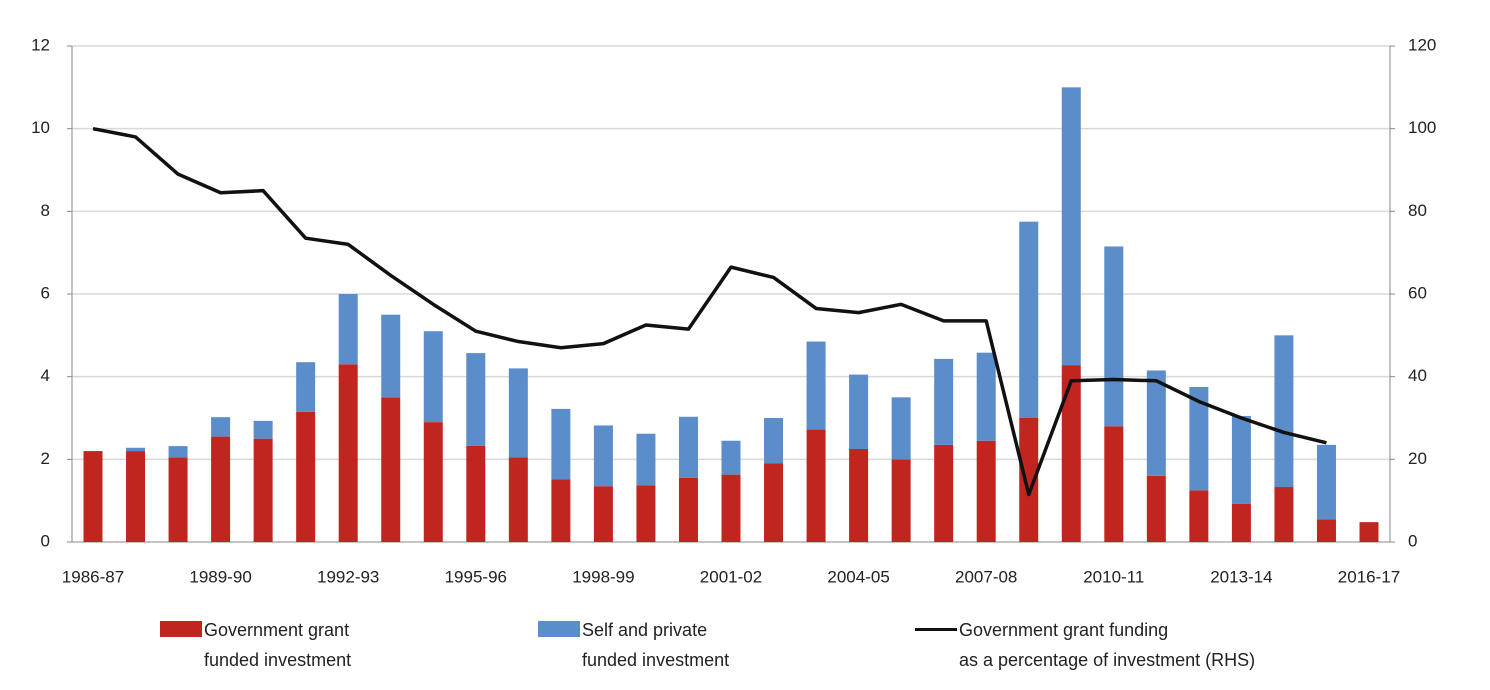 This screenshot has height=690, width=1490. What do you see at coordinates (45, 458) in the screenshot?
I see `y-tick-label: 2` at bounding box center [45, 458].